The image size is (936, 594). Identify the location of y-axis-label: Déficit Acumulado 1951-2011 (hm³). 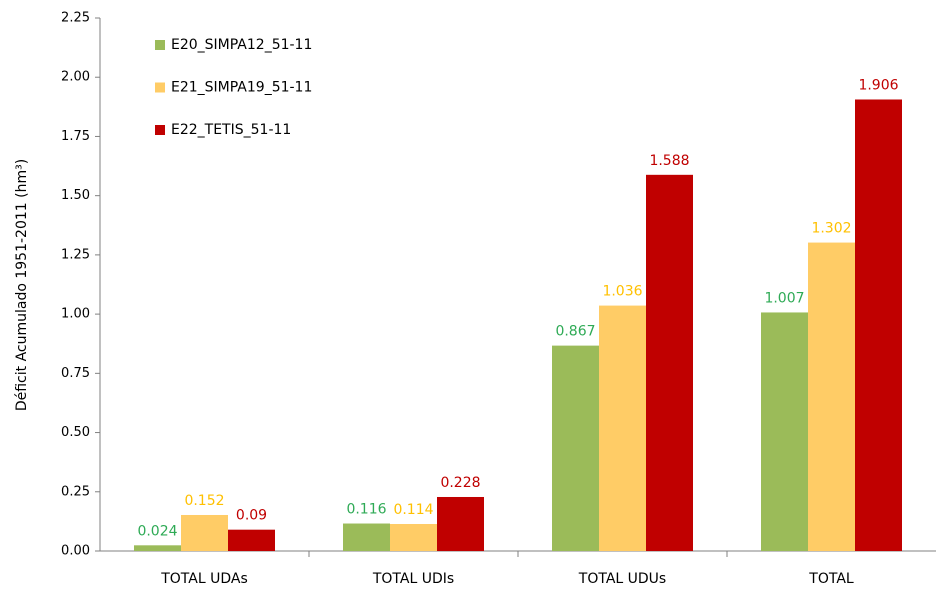
(22, 285).